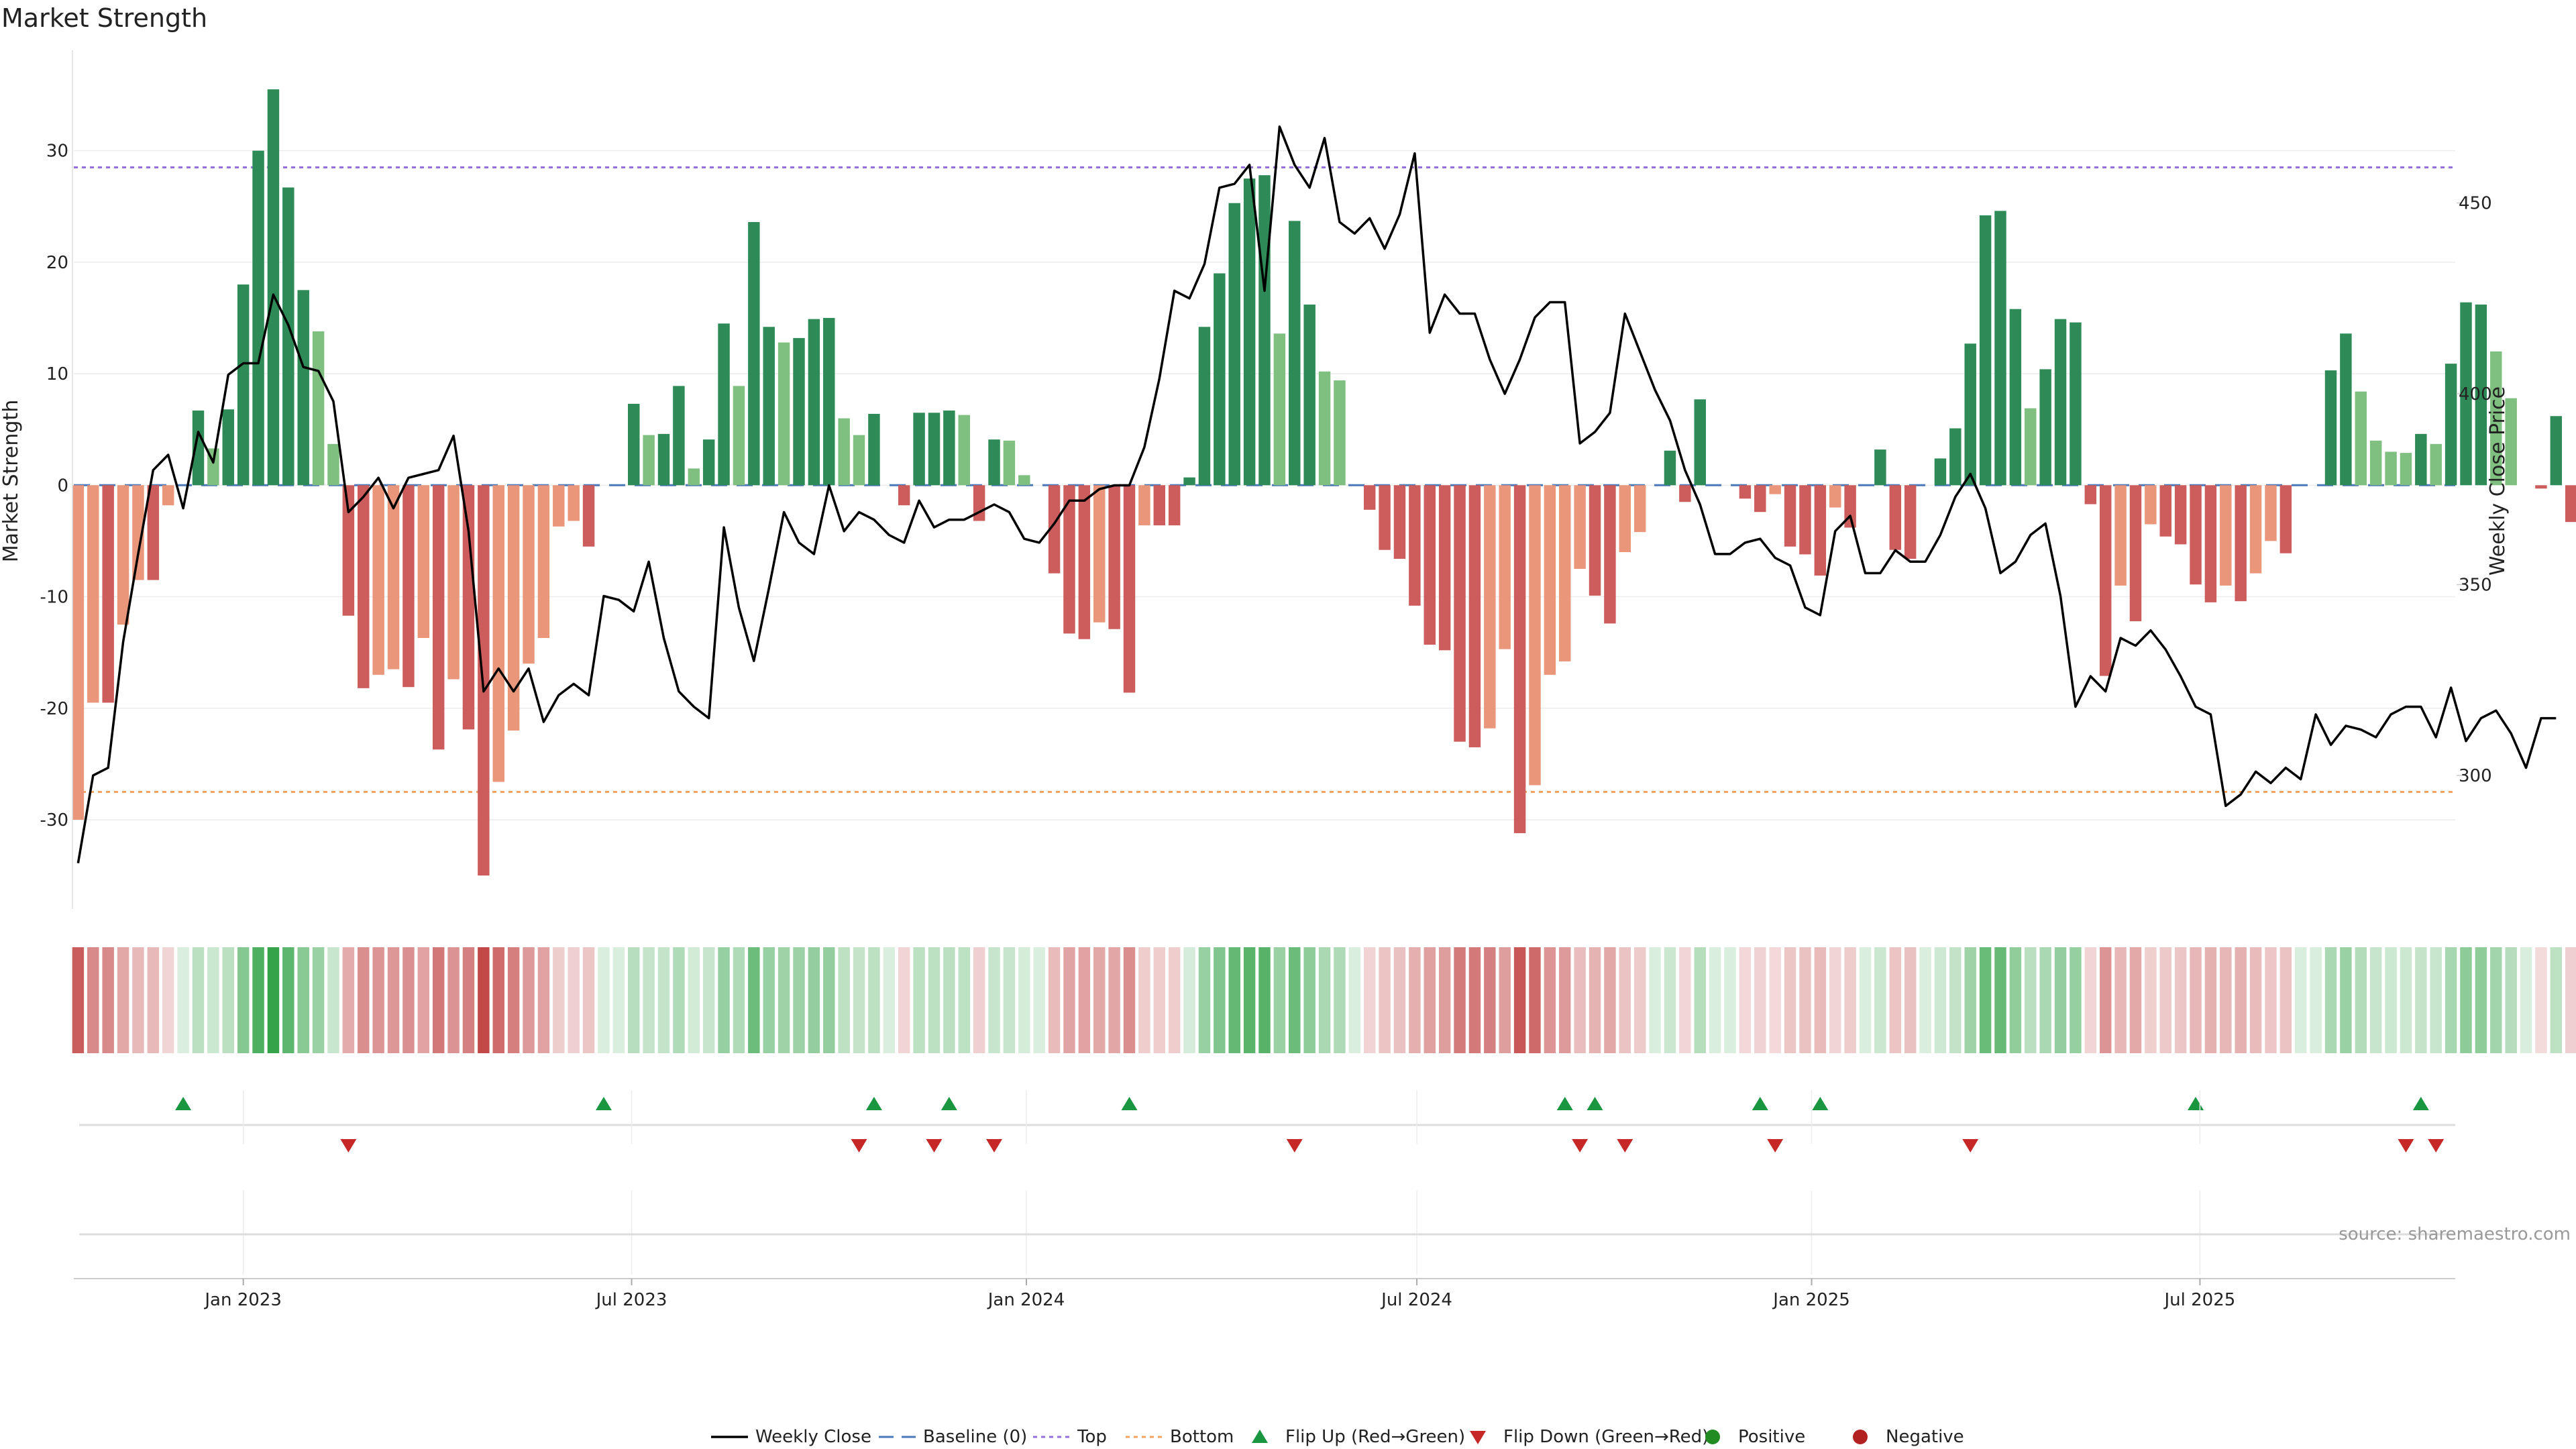 The image size is (2576, 1449). What do you see at coordinates (953, 1437) in the screenshot?
I see `legend-item-baseline: Baseline (0)` at bounding box center [953, 1437].